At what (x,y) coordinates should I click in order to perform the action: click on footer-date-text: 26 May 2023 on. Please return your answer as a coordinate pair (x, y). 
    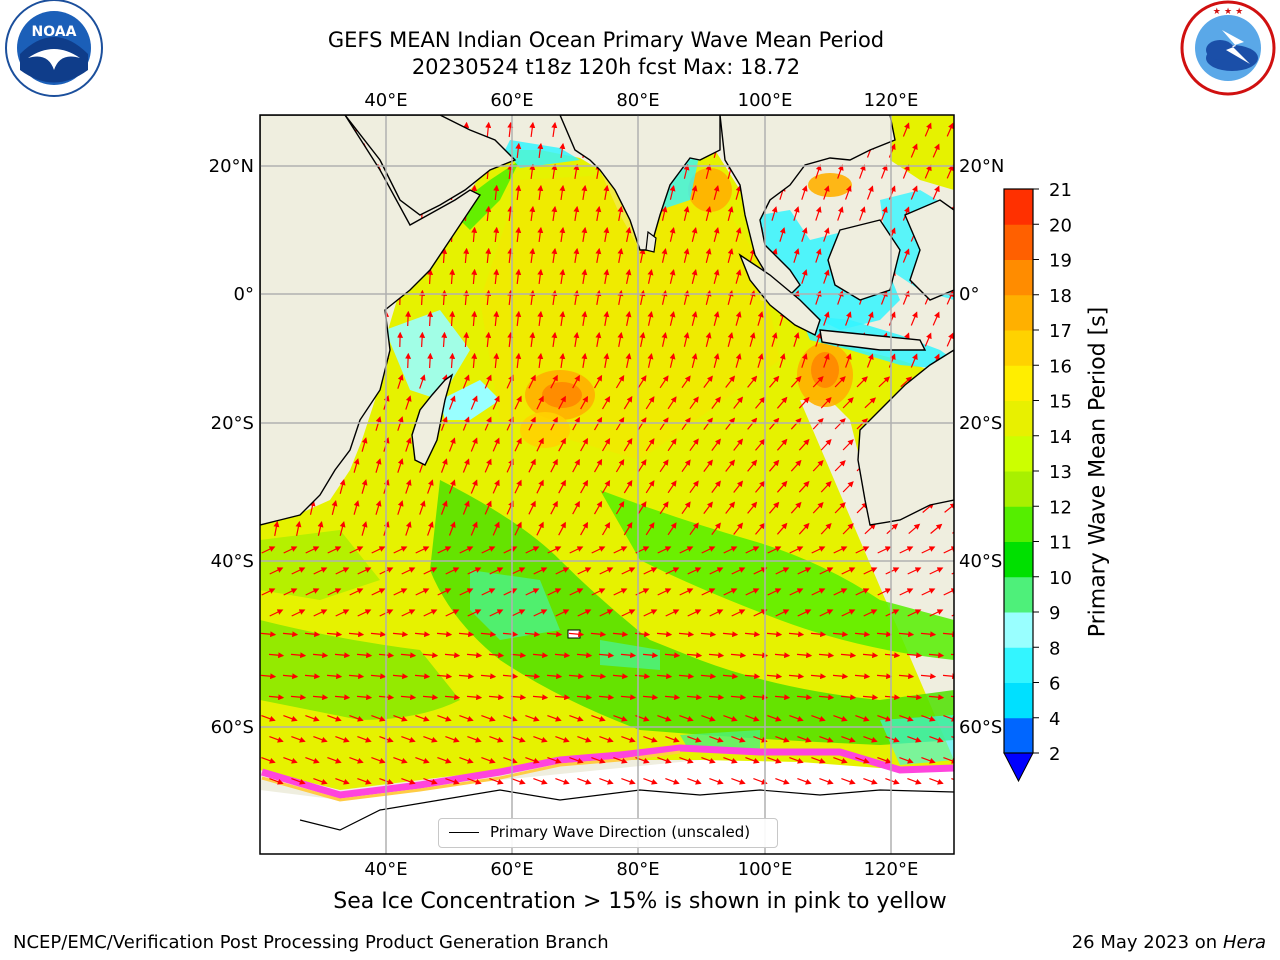
    Looking at the image, I should click on (1144, 942).